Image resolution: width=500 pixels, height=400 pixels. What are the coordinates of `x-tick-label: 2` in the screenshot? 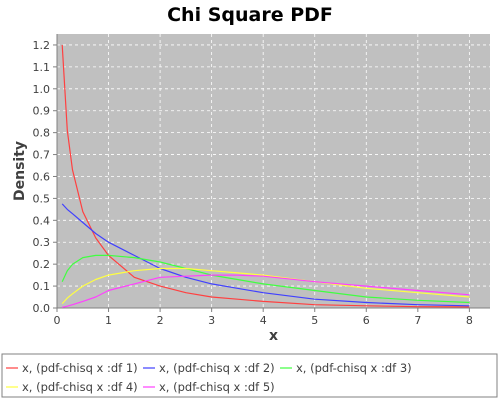 It's located at (160, 320).